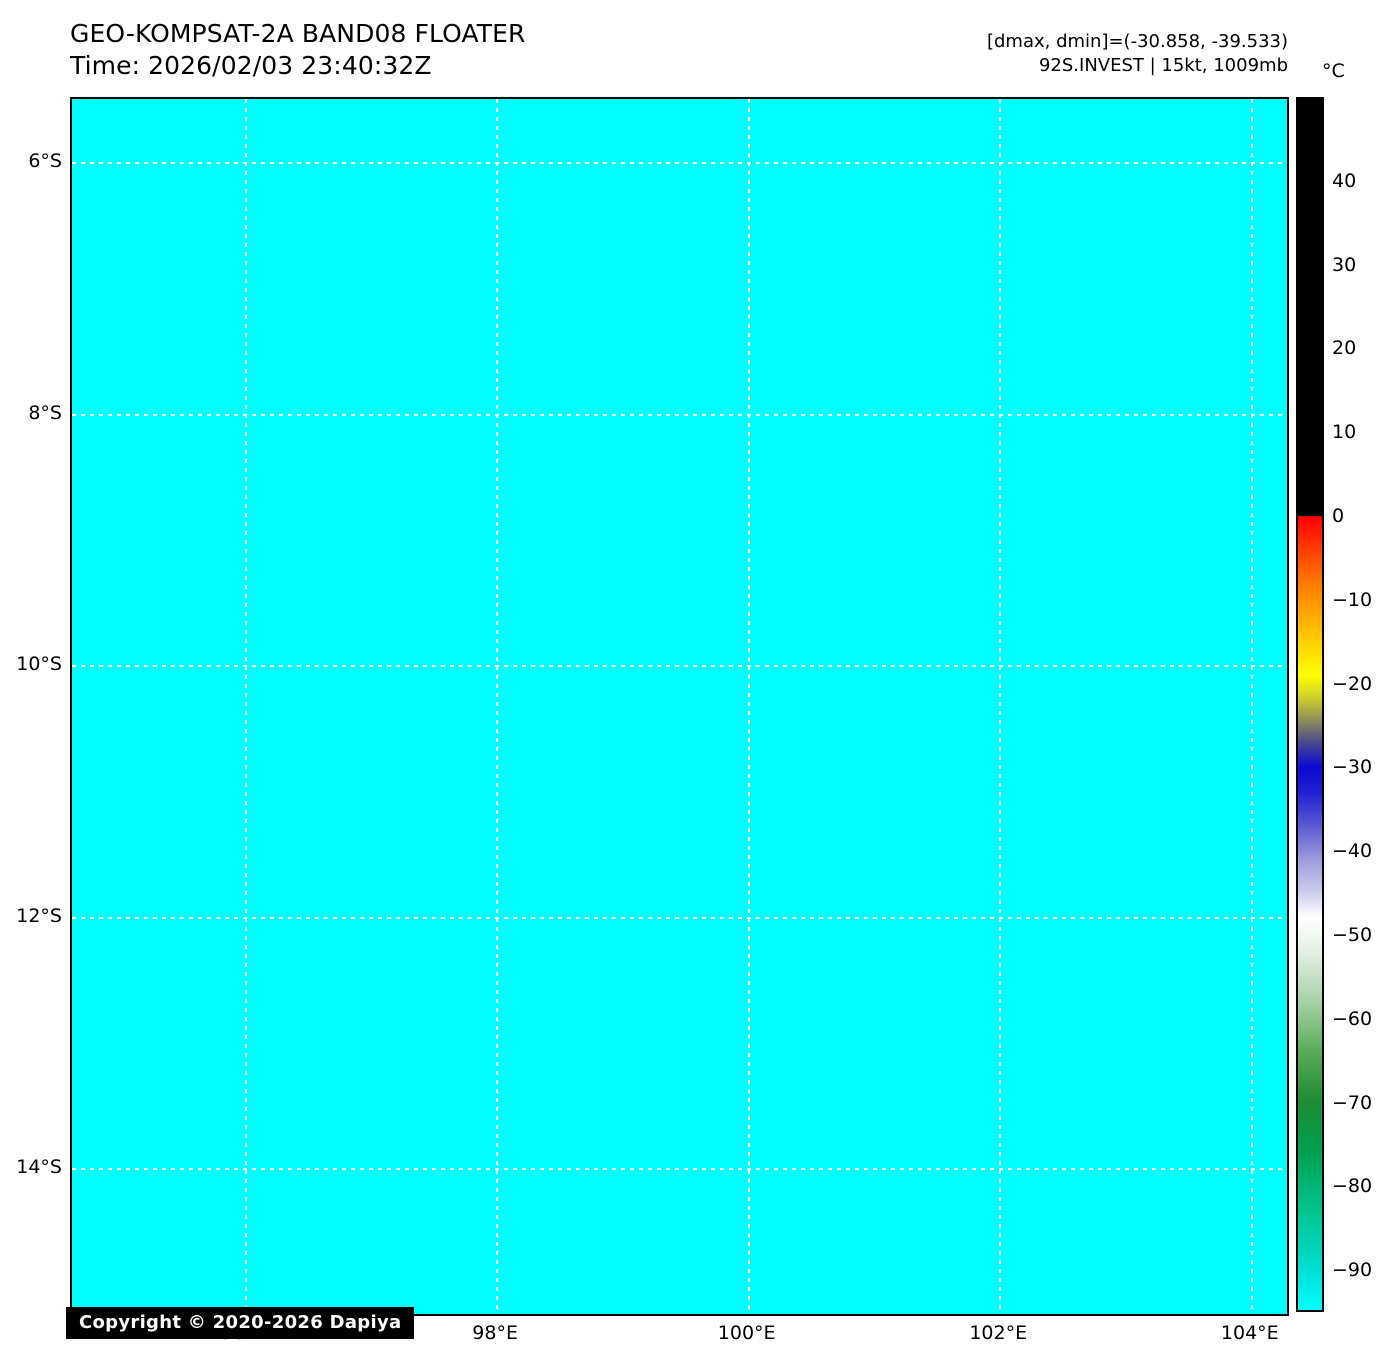  What do you see at coordinates (1344, 348) in the screenshot?
I see `colorbar-tick-label: 20` at bounding box center [1344, 348].